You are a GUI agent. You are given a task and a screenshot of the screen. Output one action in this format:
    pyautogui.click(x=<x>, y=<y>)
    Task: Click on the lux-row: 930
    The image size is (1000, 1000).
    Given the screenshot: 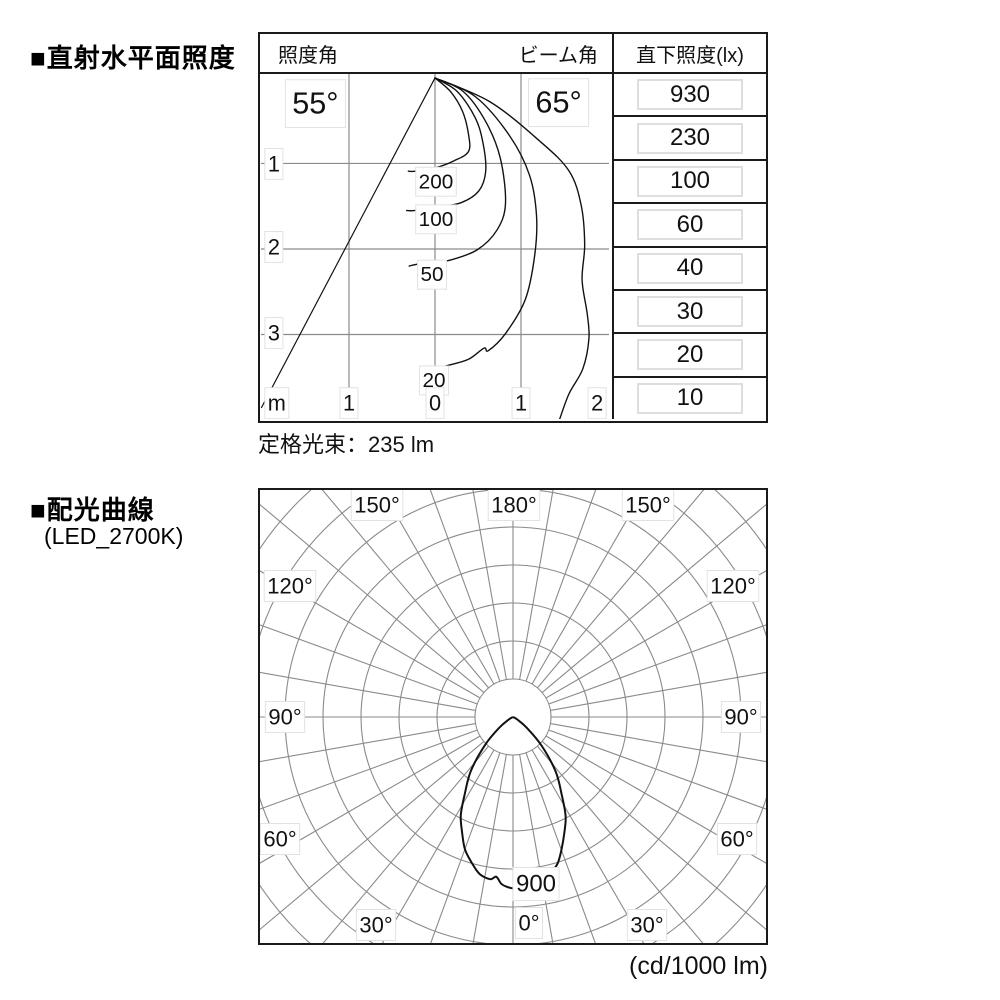 What is the action you would take?
    pyautogui.click(x=690, y=96)
    